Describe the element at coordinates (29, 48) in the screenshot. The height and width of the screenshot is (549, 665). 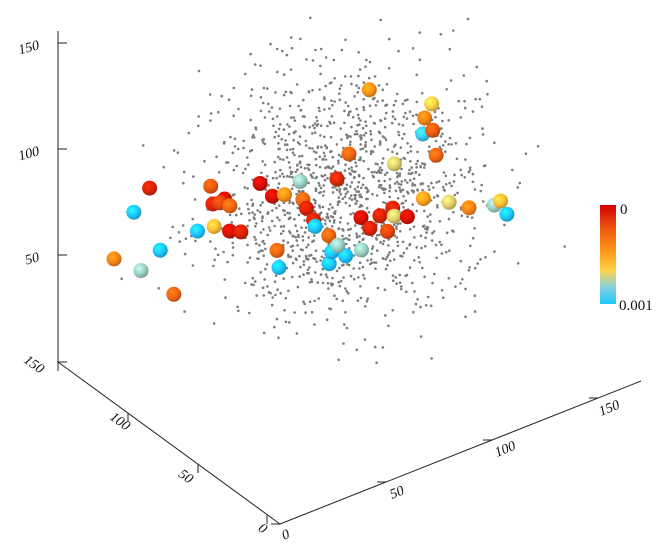
I see `z-tick-label: 150` at that location.